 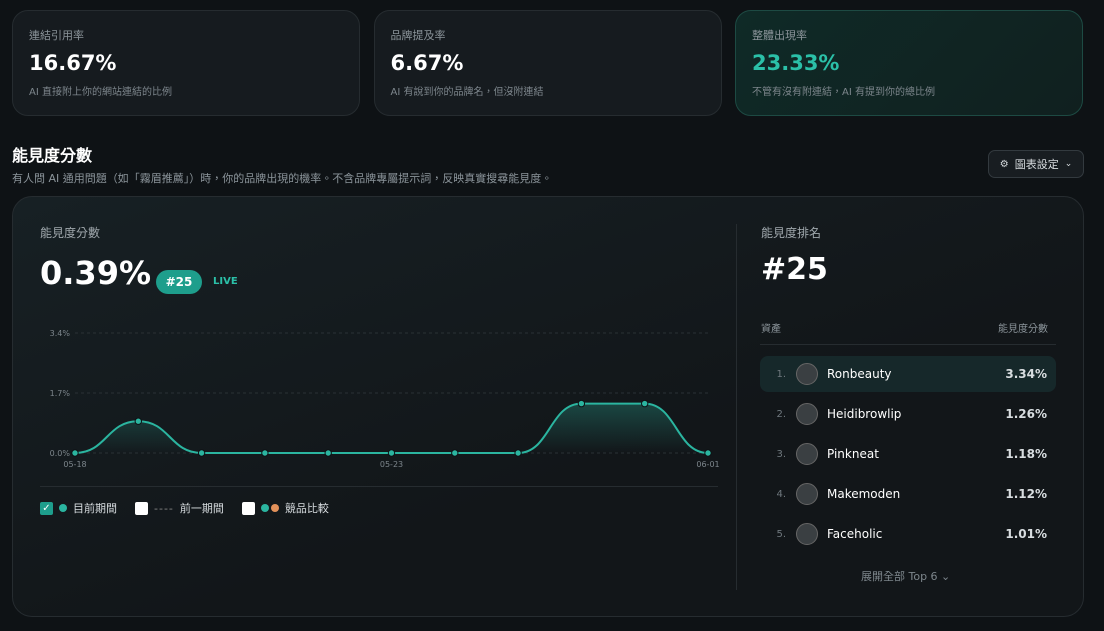 I want to click on stat-desc: AI 有說到你的品牌名，但沒附連結, so click(x=467, y=92).